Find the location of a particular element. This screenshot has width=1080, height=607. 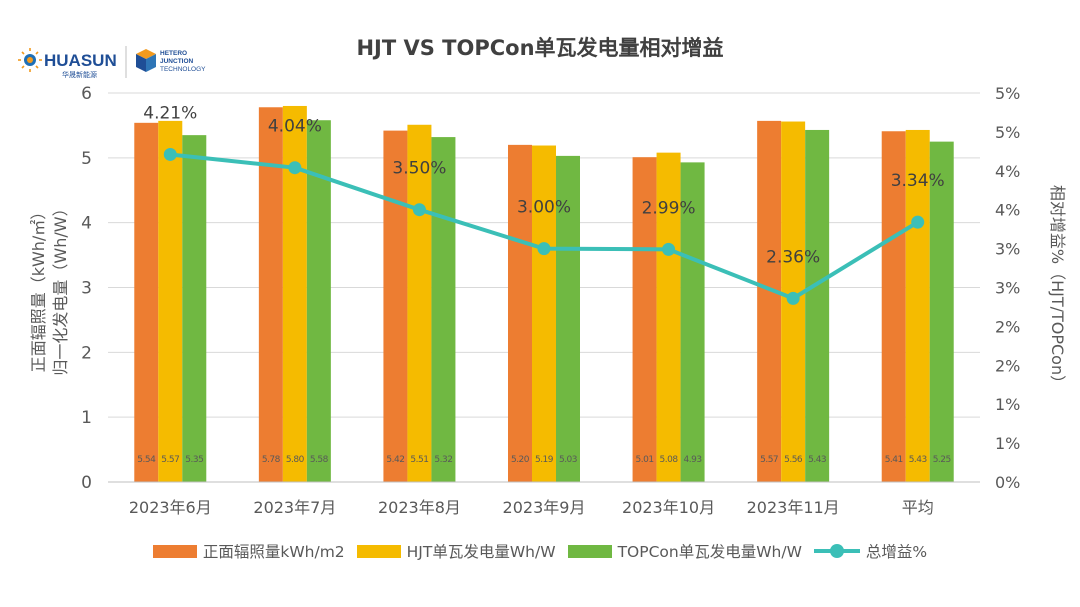

huasun-logo: HUASUN 华晟新能源 HETERO JUNCTION TECHNOLOGY is located at coordinates (112, 62).